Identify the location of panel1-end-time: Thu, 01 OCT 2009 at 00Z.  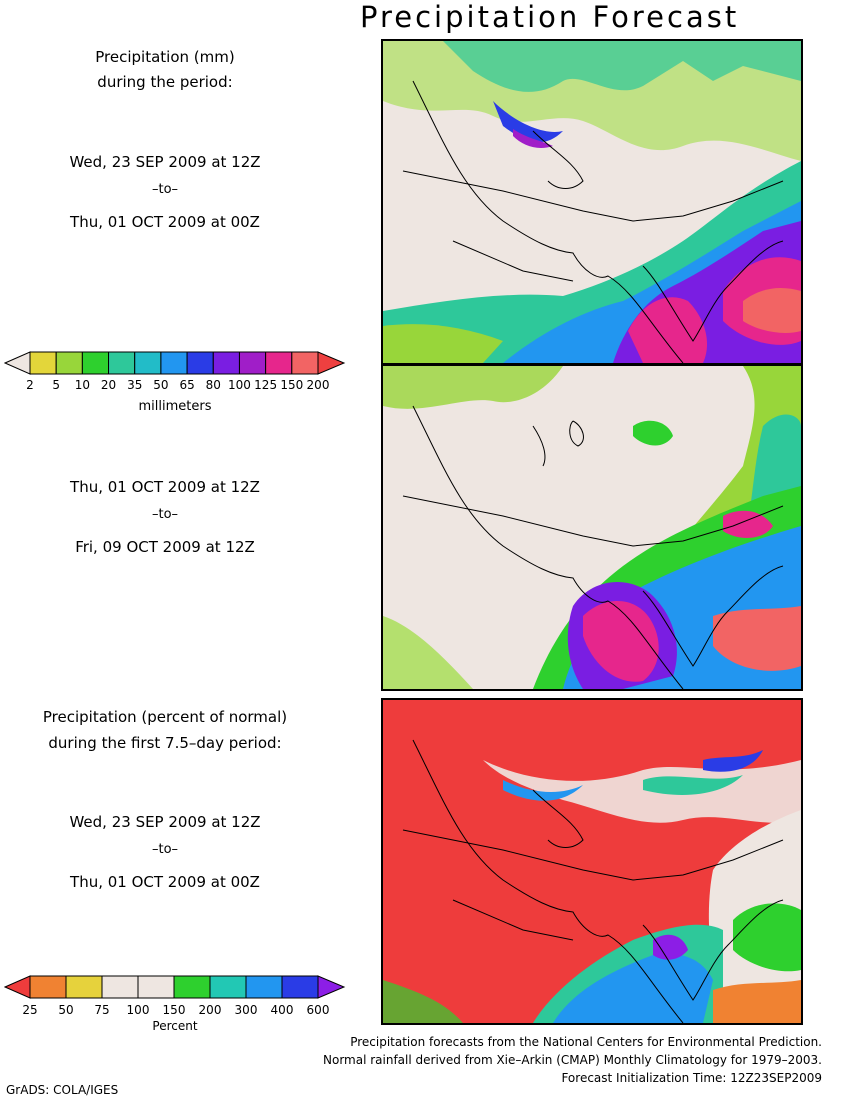
(165, 222).